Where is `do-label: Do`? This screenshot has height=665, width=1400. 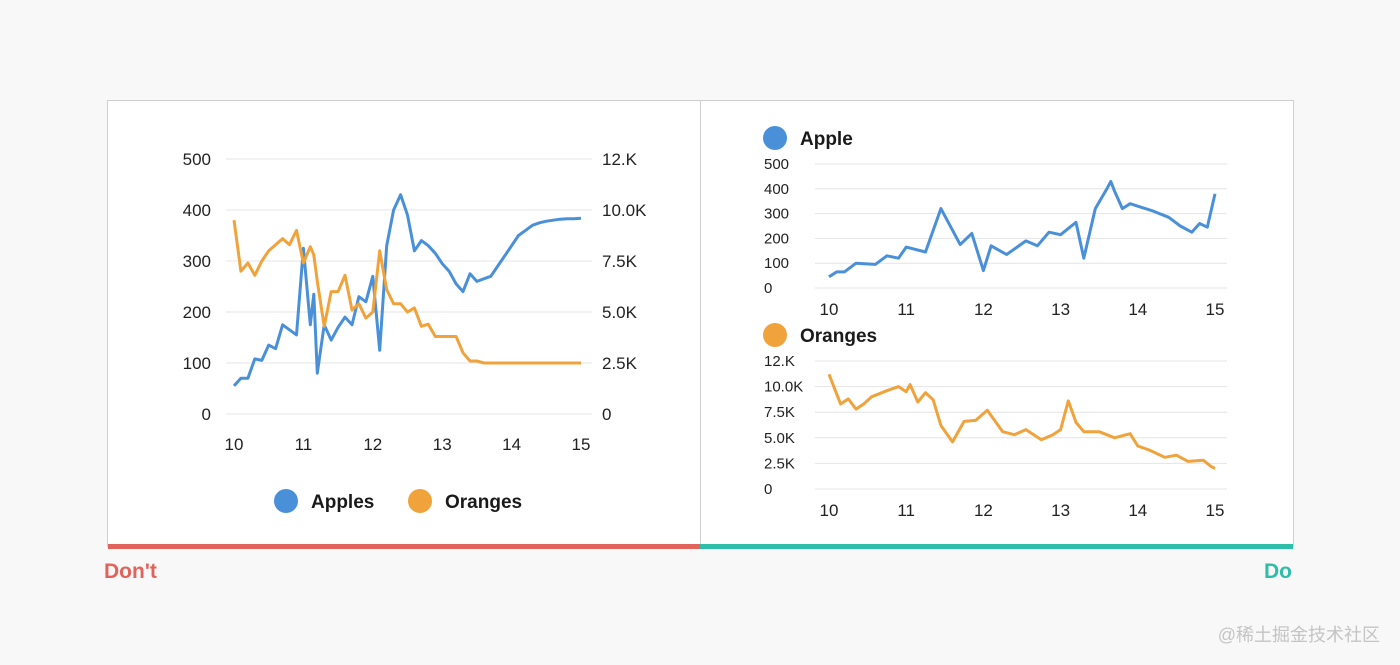 do-label: Do is located at coordinates (1278, 571).